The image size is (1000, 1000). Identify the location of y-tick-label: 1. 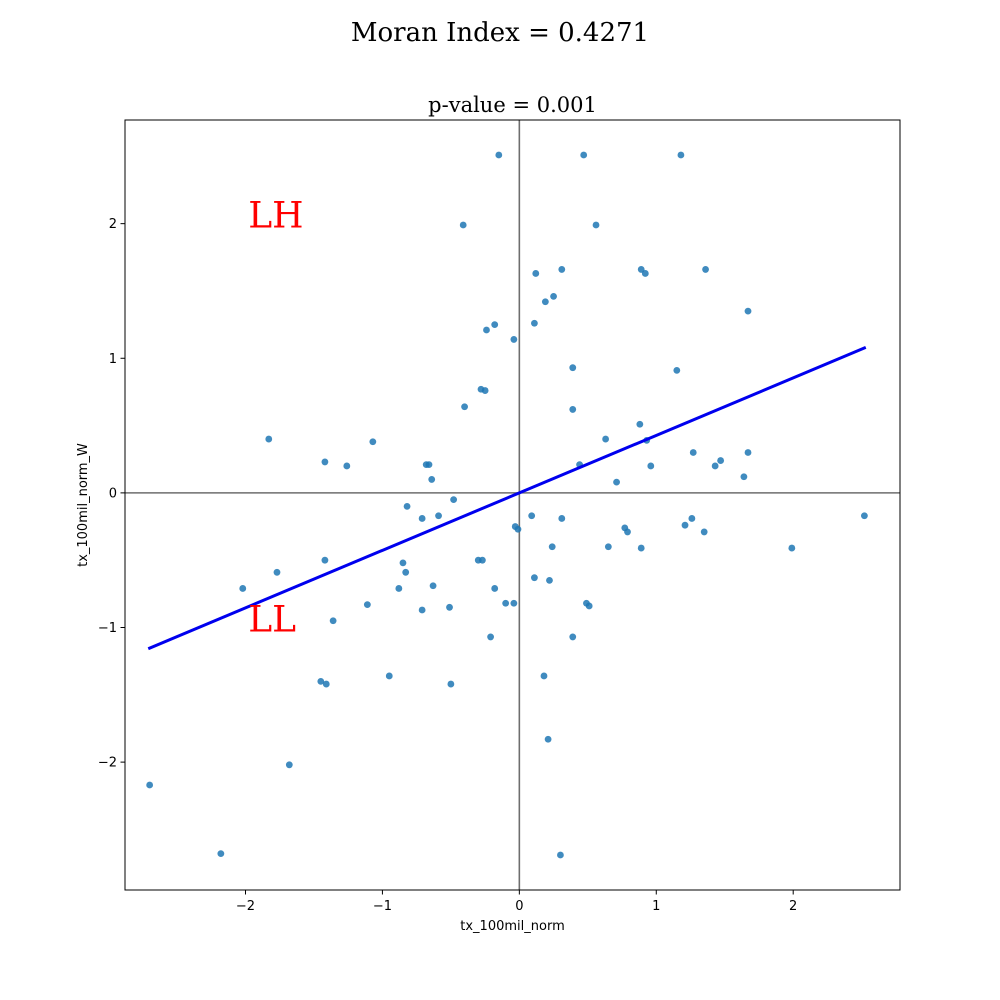
(113, 359).